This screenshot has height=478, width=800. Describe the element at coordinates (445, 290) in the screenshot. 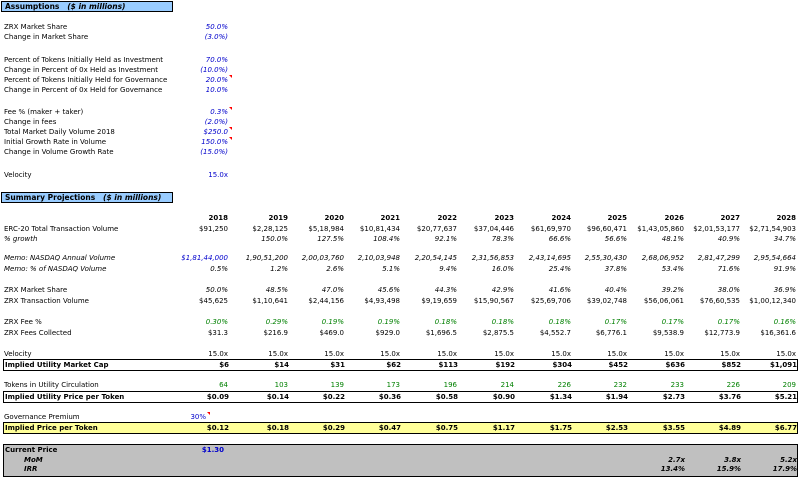

I see `value-cell: 44.3%` at that location.